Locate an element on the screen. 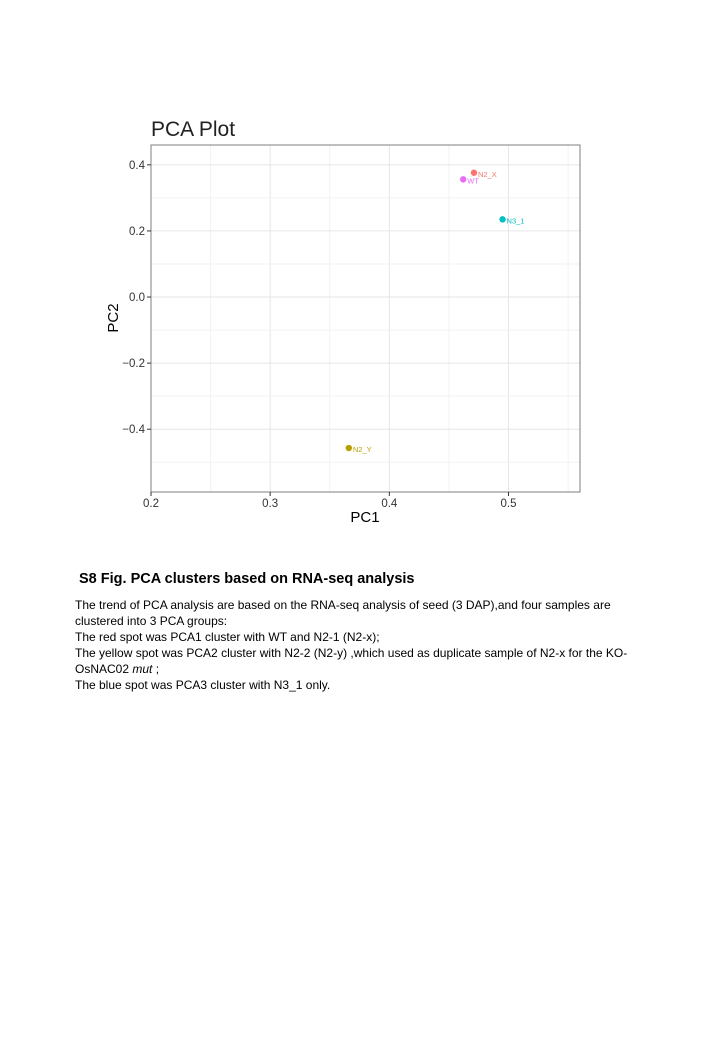 The image size is (720, 1040). y-tick-label: 0.0 is located at coordinates (137, 298).